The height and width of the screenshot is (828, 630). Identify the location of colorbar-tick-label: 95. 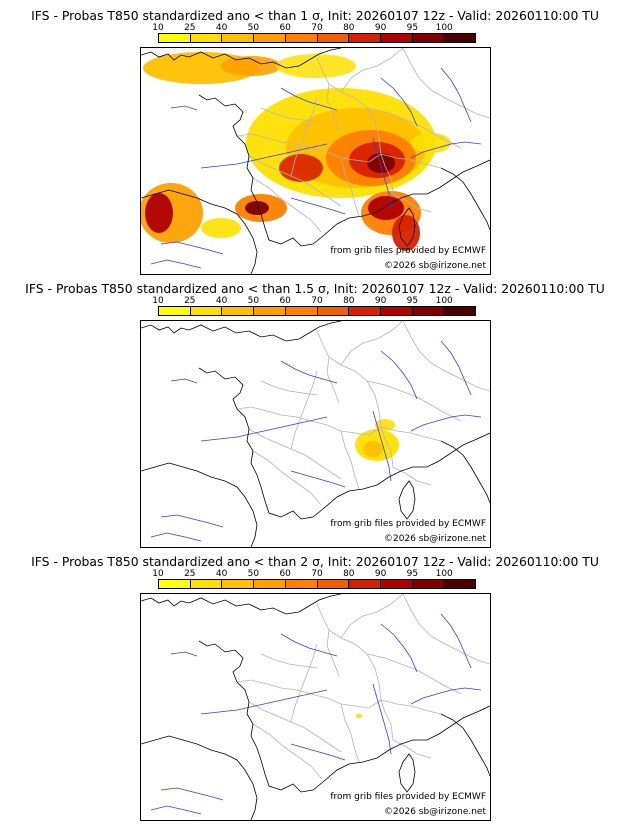
(412, 574).